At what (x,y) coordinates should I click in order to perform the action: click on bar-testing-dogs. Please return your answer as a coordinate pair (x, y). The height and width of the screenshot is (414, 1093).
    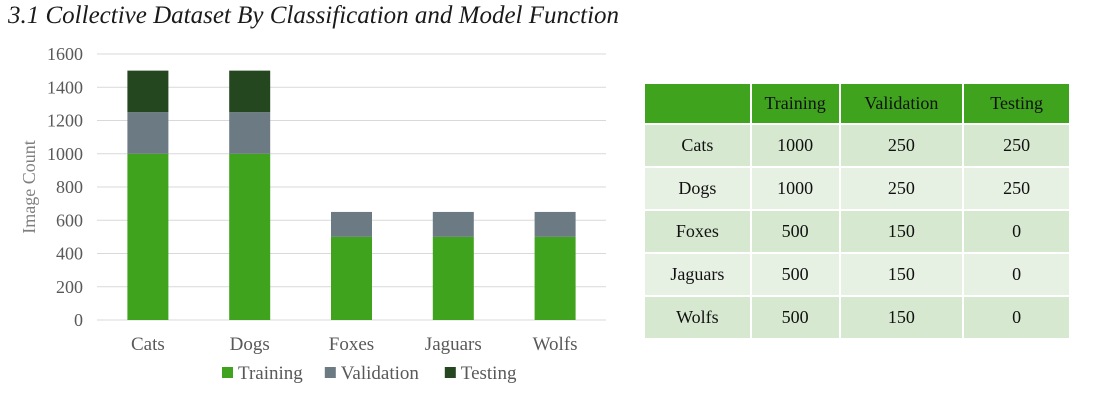
    Looking at the image, I should click on (250, 91).